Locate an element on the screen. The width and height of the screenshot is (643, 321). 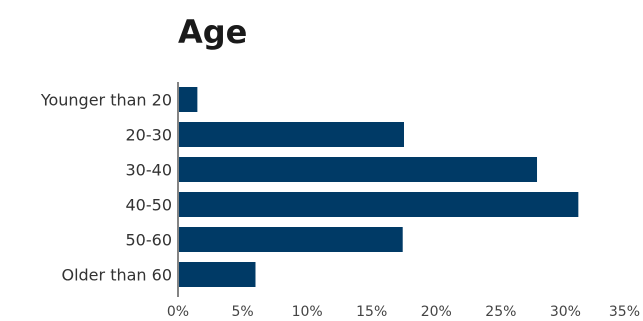
chart-title: Age is located at coordinates (212, 32).